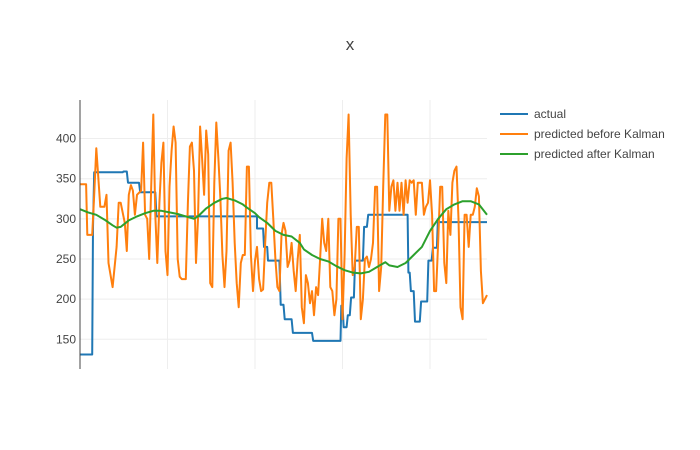 The image size is (700, 450). Describe the element at coordinates (66, 219) in the screenshot. I see `y-tick-label: 300` at that location.